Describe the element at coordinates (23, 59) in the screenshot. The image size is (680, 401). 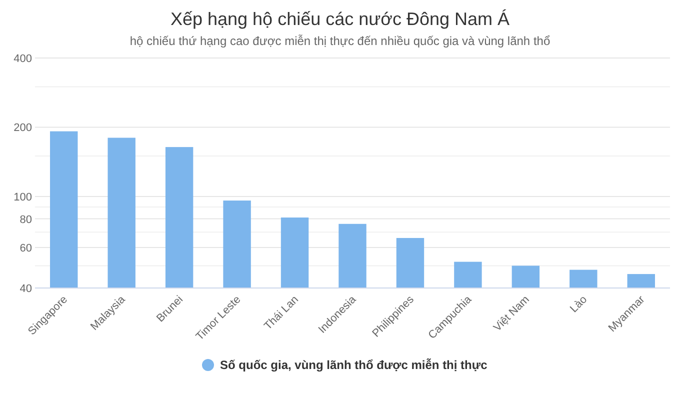
I see `y-tick-label: 400` at that location.